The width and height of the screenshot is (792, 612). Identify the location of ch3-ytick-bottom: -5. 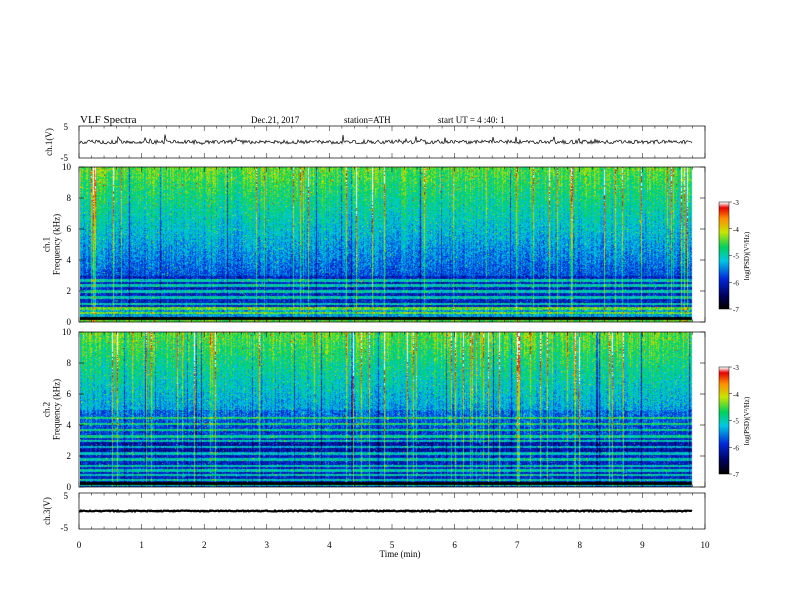
(65, 528).